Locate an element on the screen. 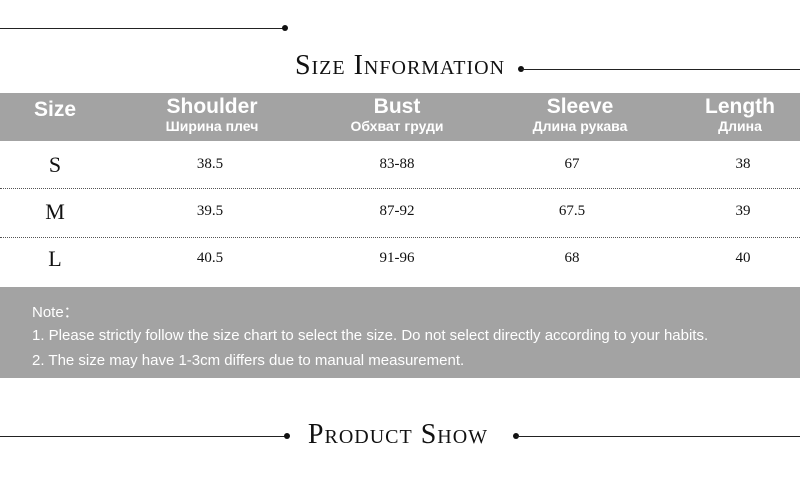  table-cell: 67.5 is located at coordinates (572, 211).